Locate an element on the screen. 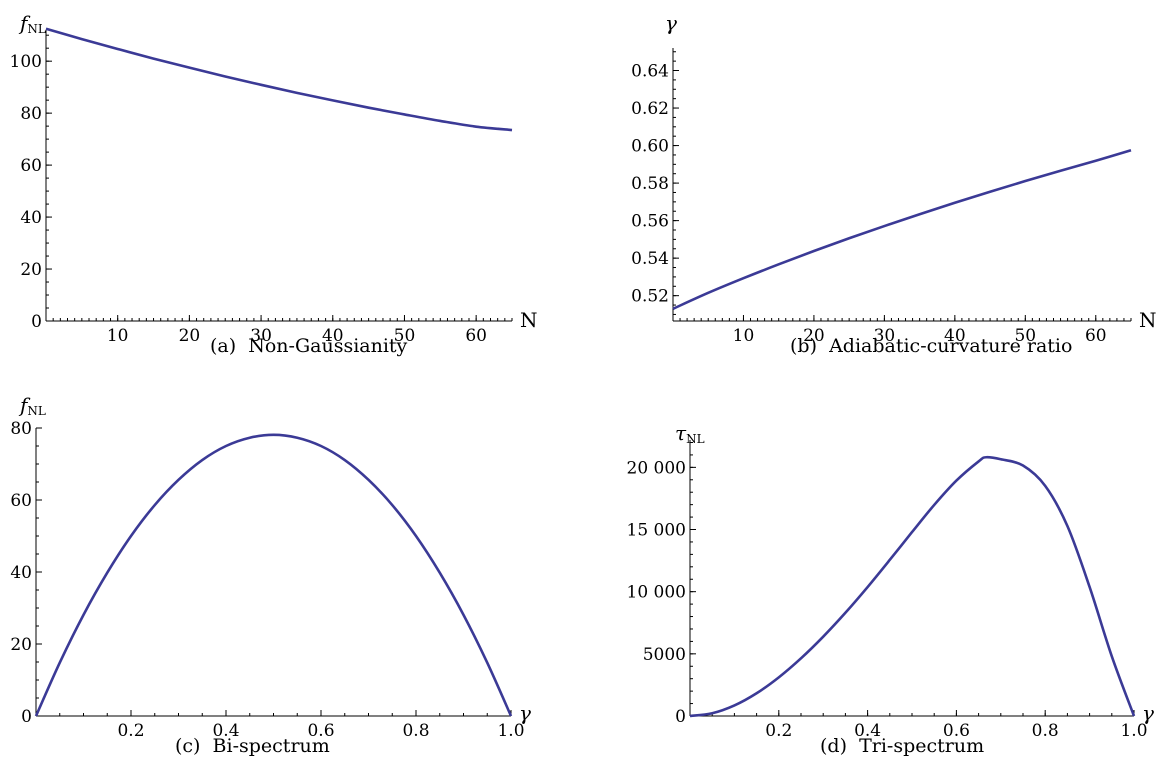  panel-caption: (b) Adiabatic-curvature ratio is located at coordinates (931, 346).